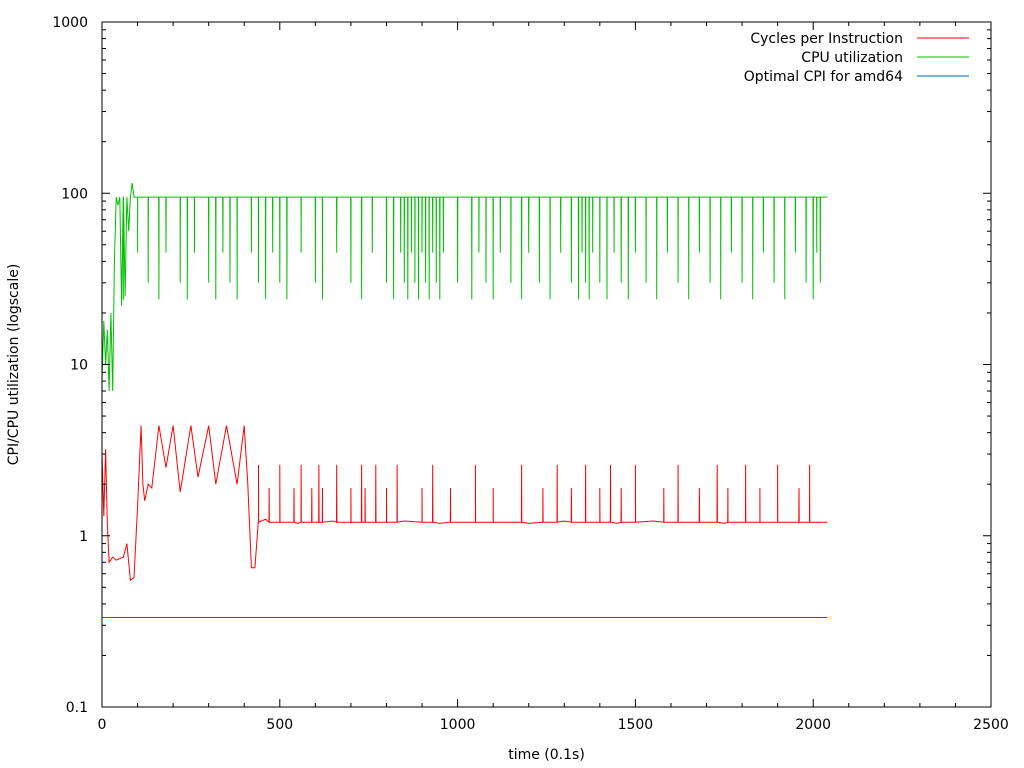 Image resolution: width=1024 pixels, height=768 pixels. Describe the element at coordinates (991, 725) in the screenshot. I see `x-tick-label: 2500` at that location.